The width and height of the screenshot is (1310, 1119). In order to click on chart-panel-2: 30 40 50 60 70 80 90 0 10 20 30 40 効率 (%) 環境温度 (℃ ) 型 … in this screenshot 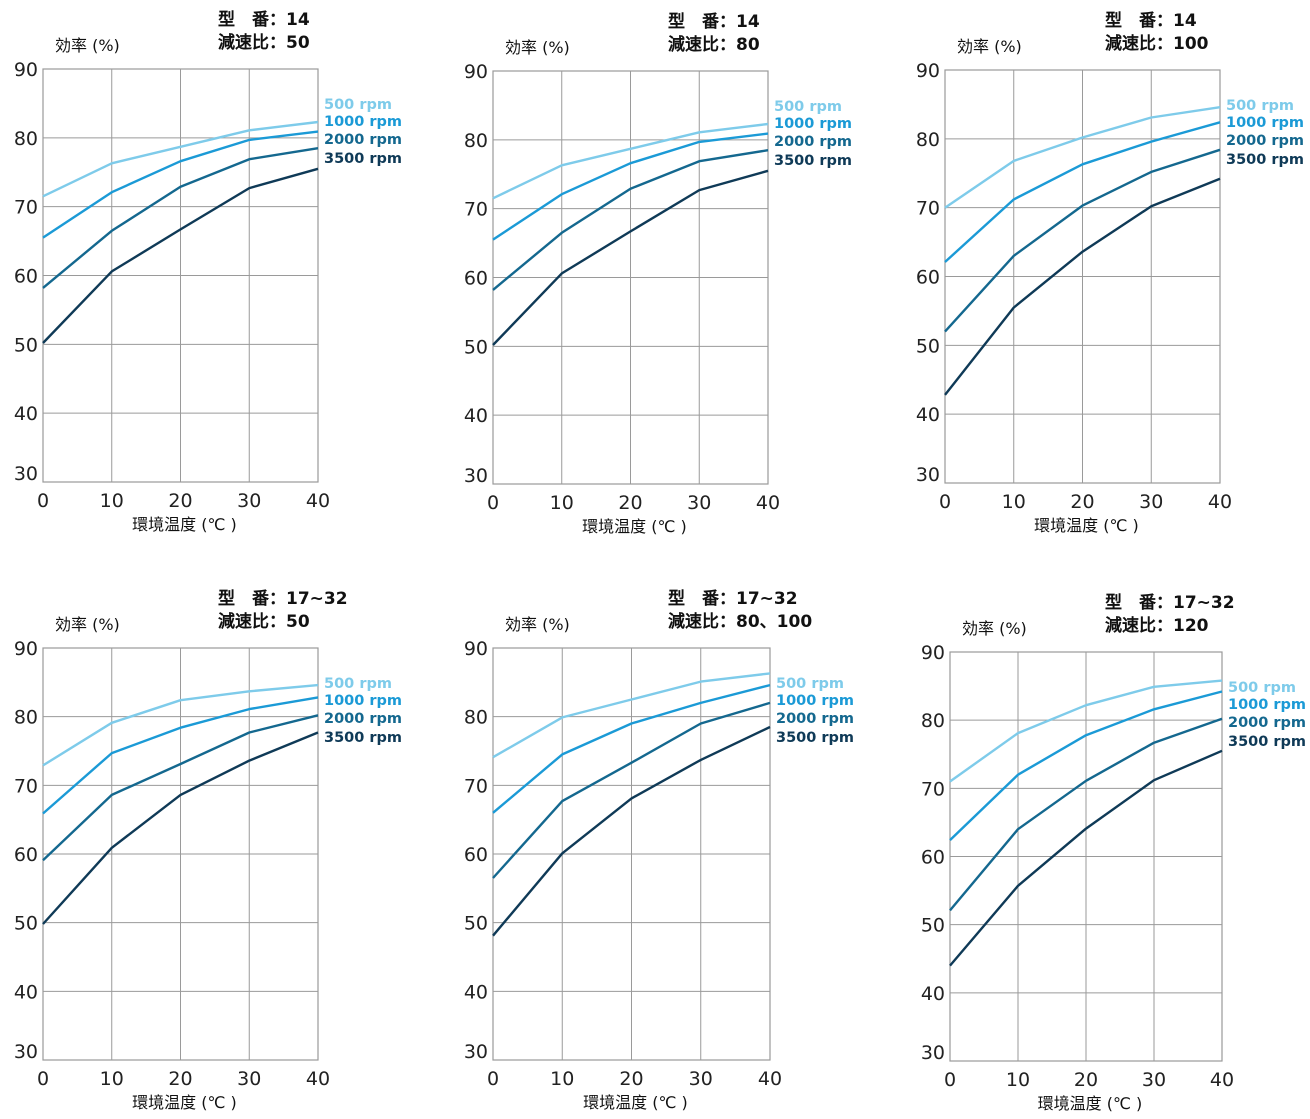, I will do `click(658, 273)`.